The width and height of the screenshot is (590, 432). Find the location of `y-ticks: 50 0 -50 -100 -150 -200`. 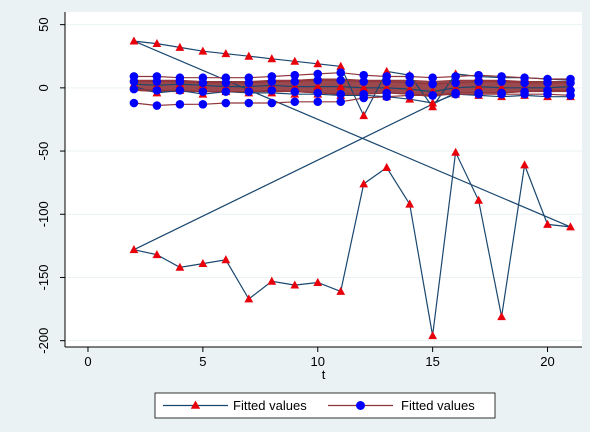

y-ticks: 50 0 -50 -100 -150 -200 is located at coordinates (50, 185).